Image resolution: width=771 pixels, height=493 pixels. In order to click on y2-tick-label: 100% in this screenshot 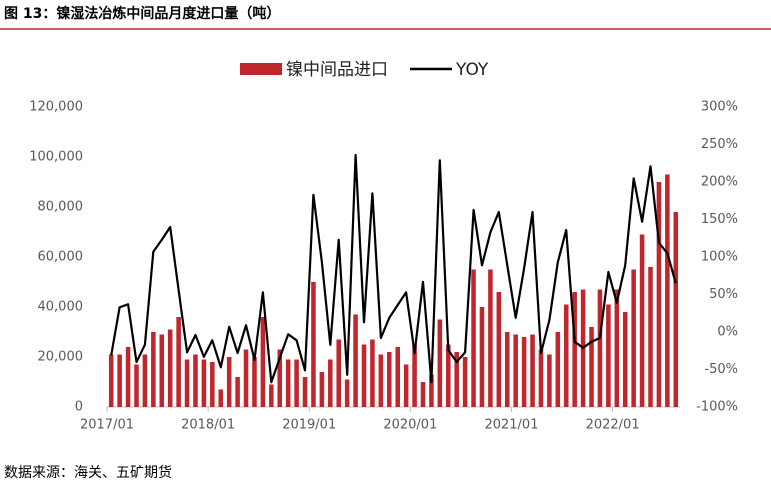, I will do `click(719, 257)`.